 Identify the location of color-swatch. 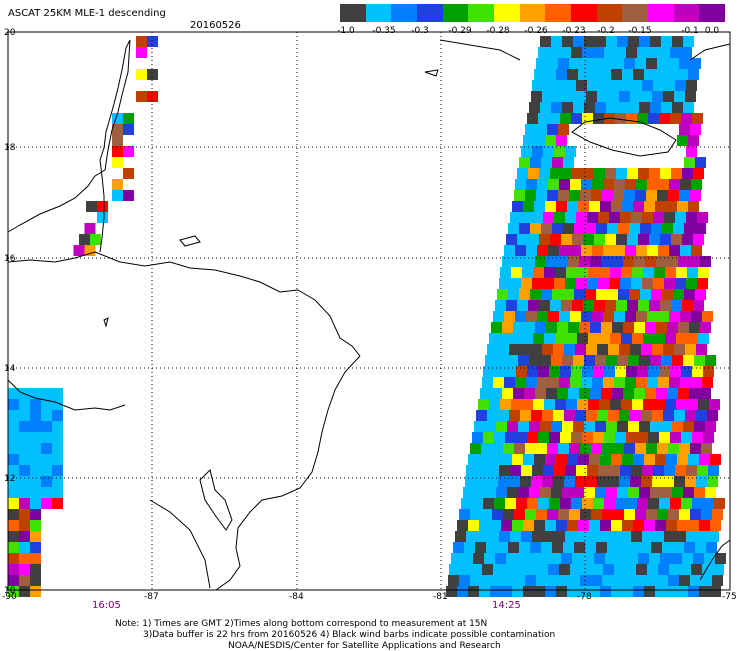
(661, 13).